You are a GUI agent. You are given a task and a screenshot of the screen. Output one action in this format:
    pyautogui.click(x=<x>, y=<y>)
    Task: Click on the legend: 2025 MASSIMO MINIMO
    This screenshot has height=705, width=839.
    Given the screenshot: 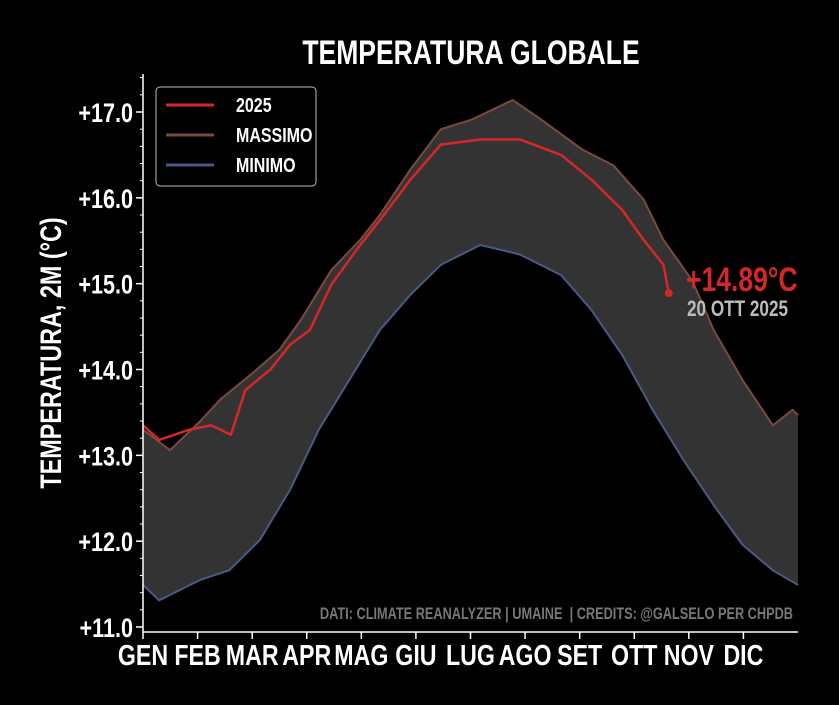 What is the action you would take?
    pyautogui.click(x=236, y=136)
    